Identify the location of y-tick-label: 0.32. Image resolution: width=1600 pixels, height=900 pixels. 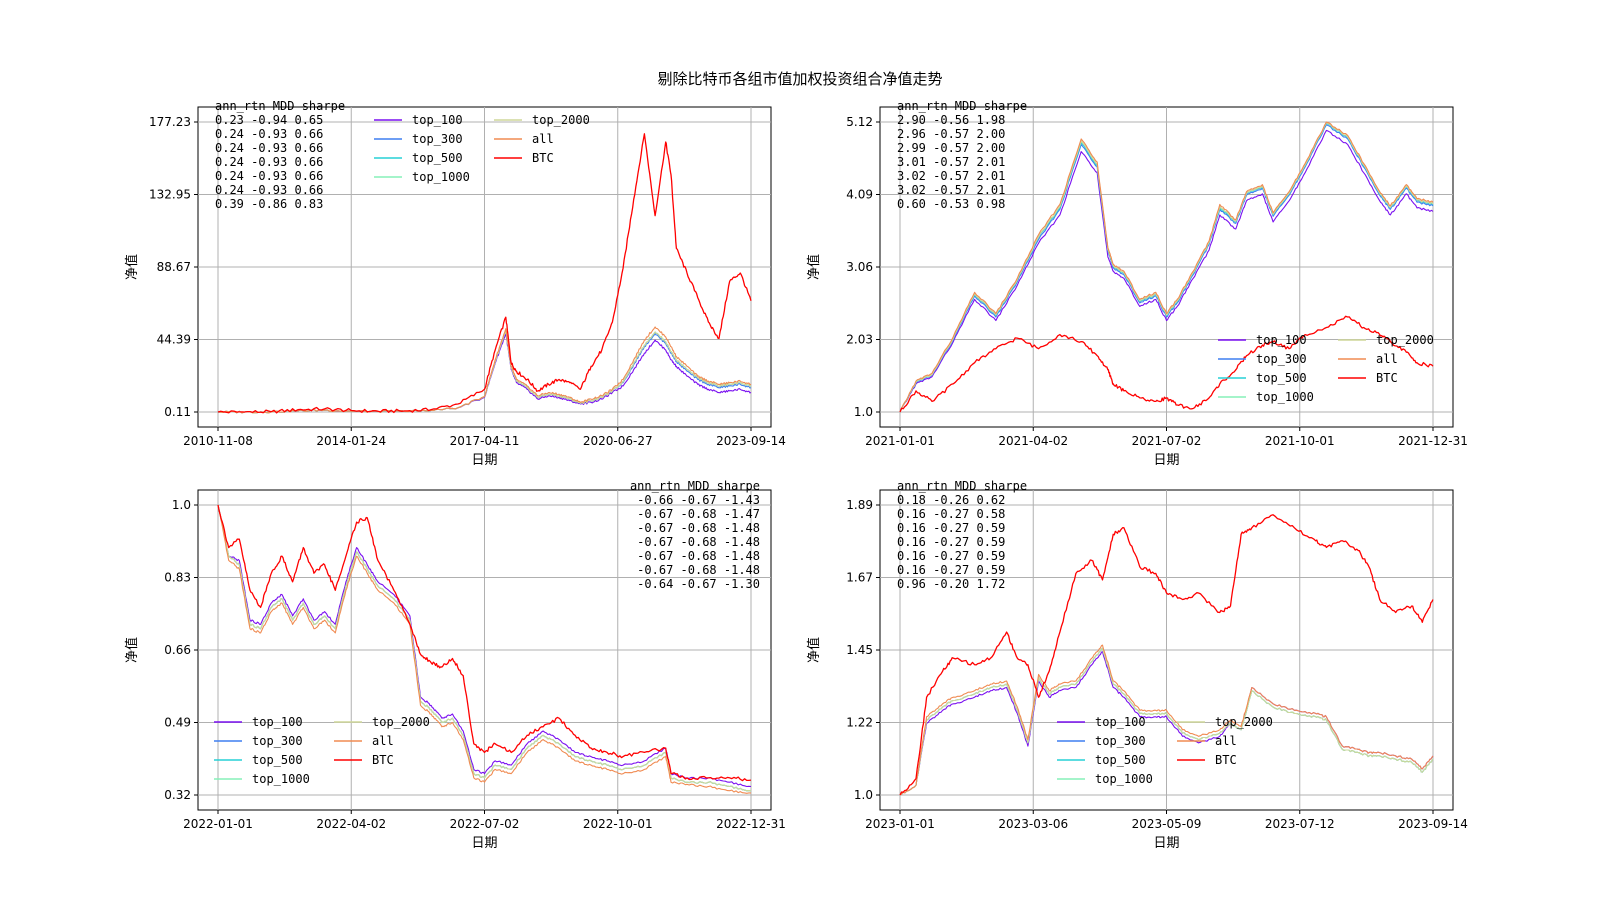
(177, 795).